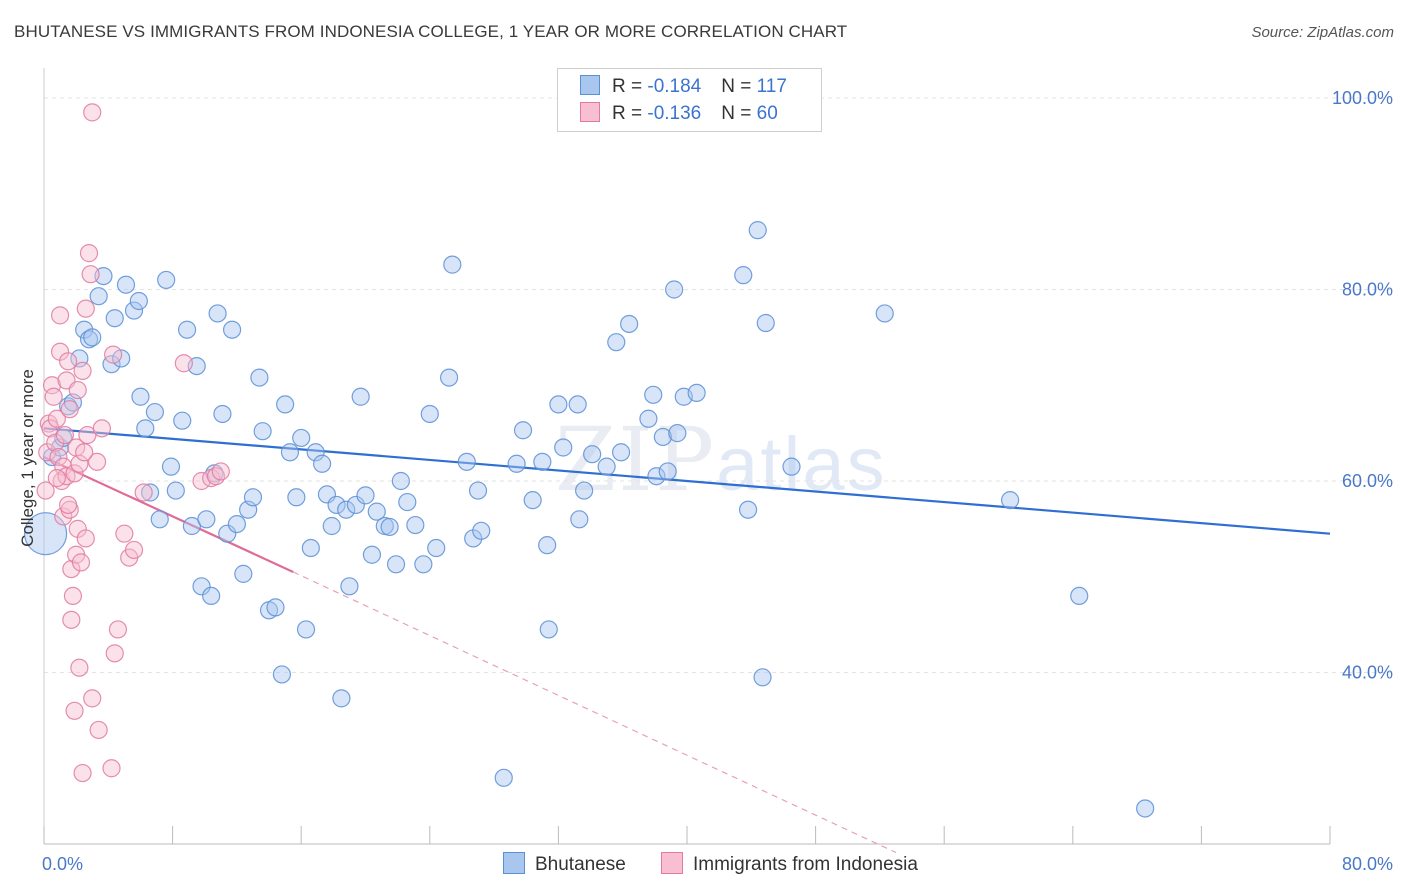 The height and width of the screenshot is (892, 1406). I want to click on watermark: ZIPatlas, so click(721, 459).